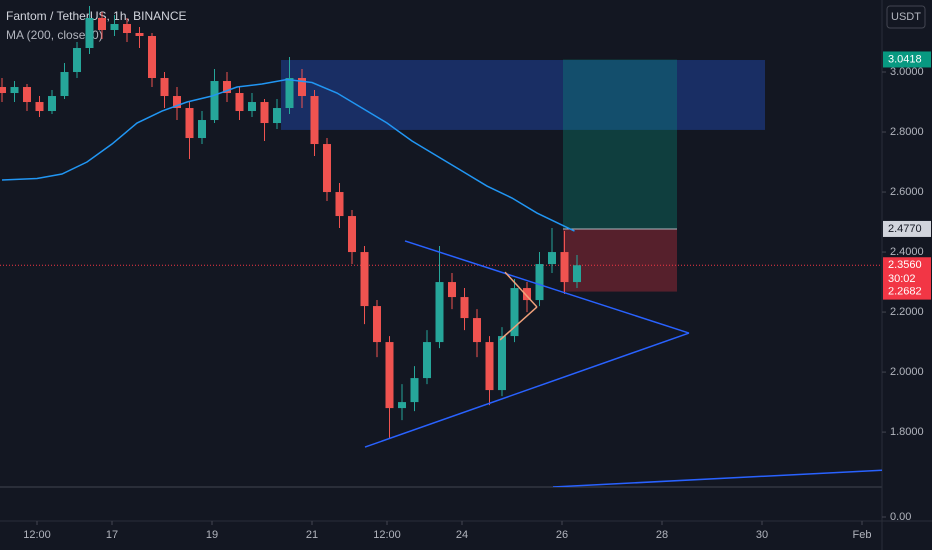 The image size is (932, 550). Describe the element at coordinates (112, 535) in the screenshot. I see `x-tick-label: 17` at that location.